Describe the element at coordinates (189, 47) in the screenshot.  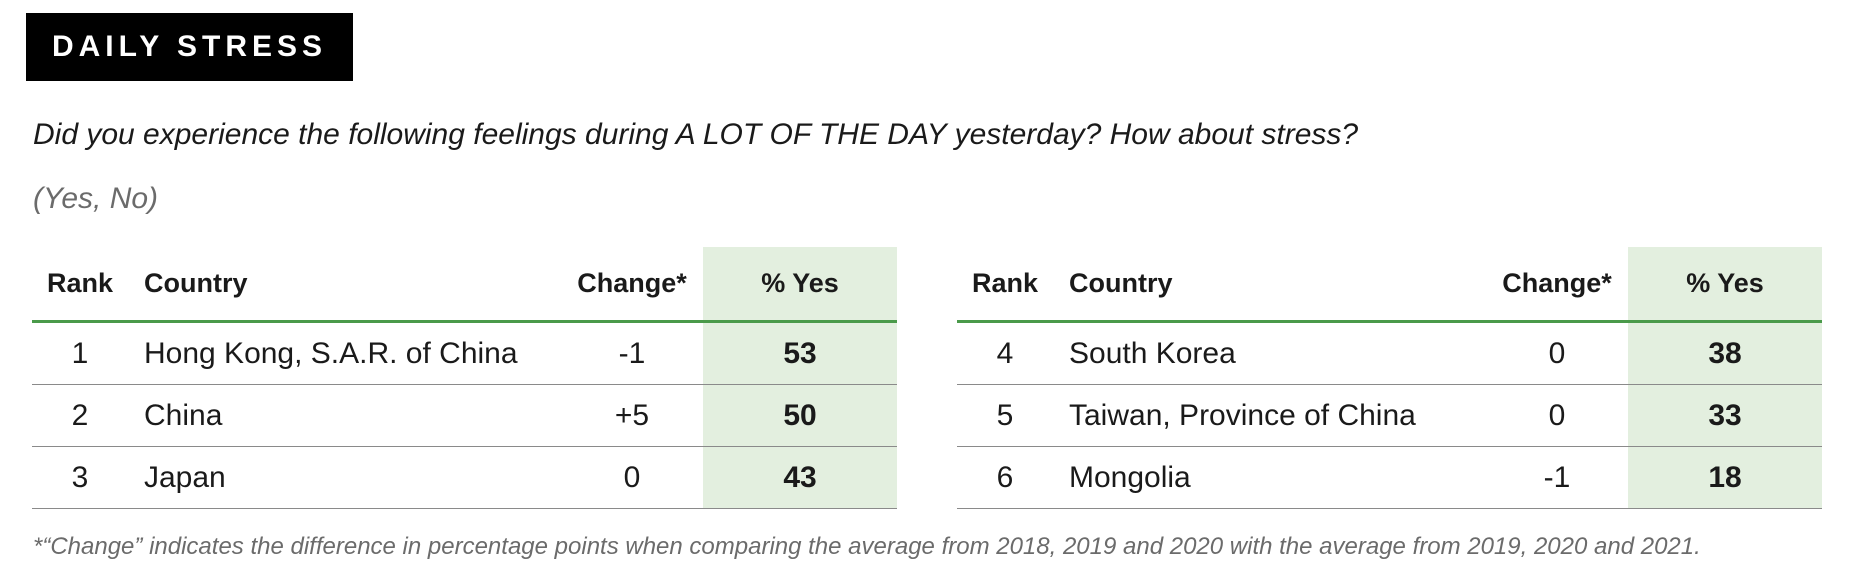
I see `section-badge: DAILY STRESS` at that location.